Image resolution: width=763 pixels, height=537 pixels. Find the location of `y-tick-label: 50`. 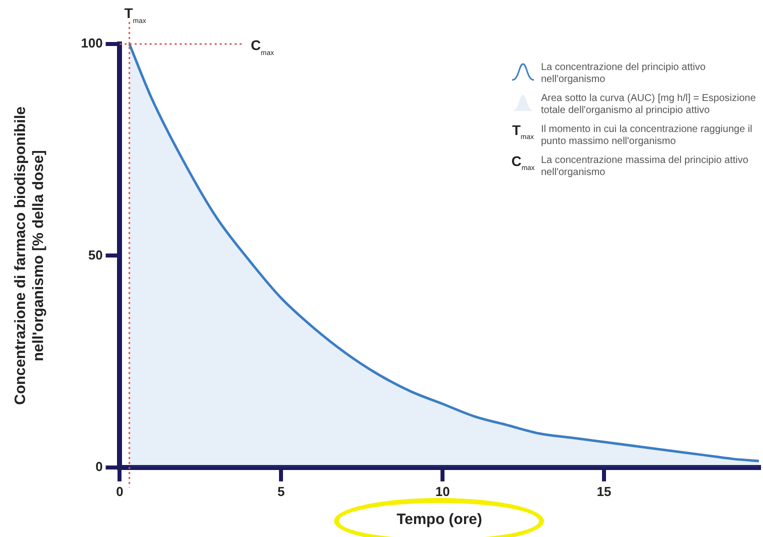

y-tick-label: 50 is located at coordinates (95, 254).